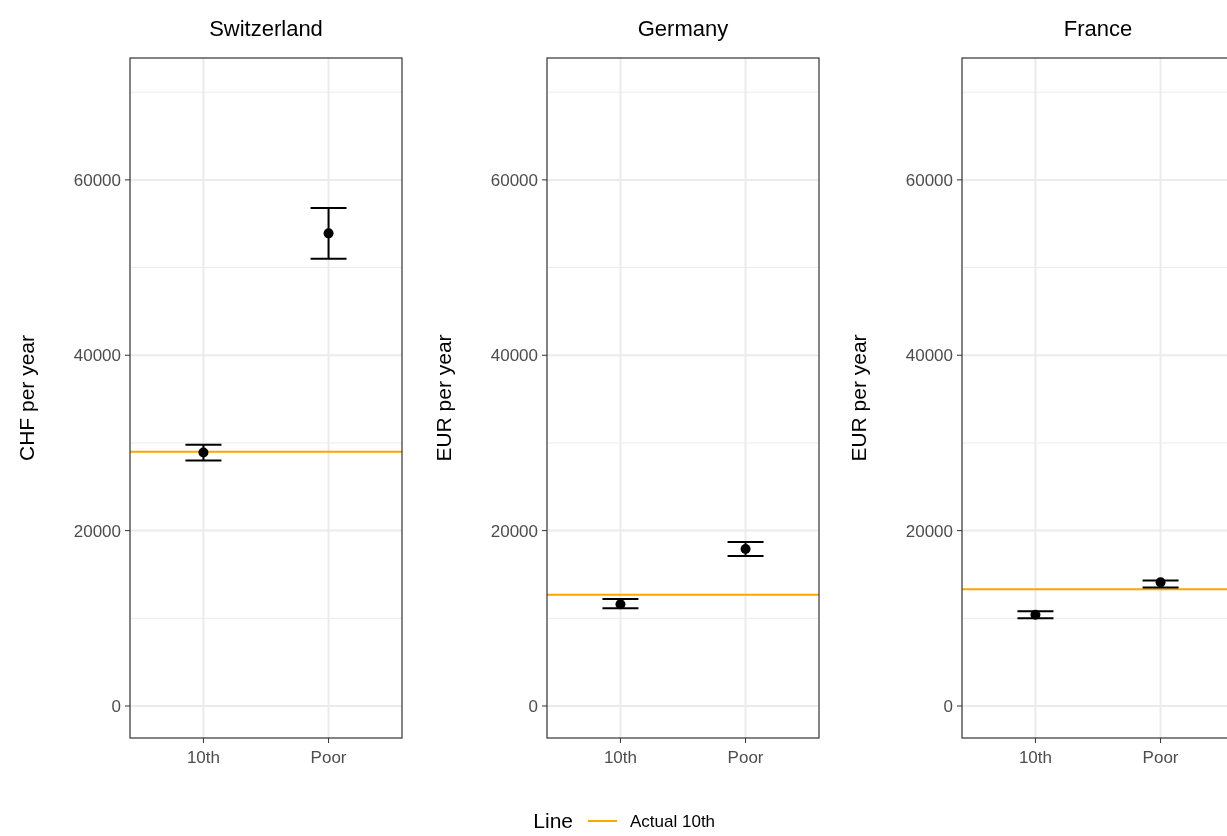  Describe the element at coordinates (553, 820) in the screenshot. I see `legend-title: Line` at that location.